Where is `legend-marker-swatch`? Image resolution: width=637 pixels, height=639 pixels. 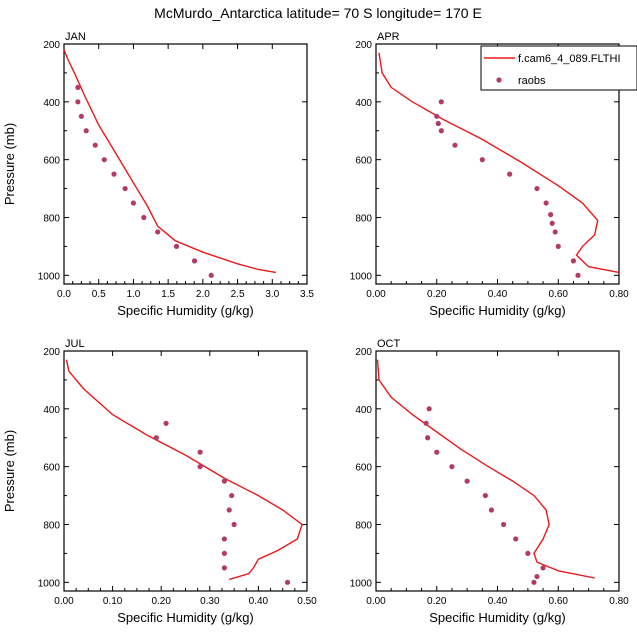 legend-marker-swatch is located at coordinates (499, 80).